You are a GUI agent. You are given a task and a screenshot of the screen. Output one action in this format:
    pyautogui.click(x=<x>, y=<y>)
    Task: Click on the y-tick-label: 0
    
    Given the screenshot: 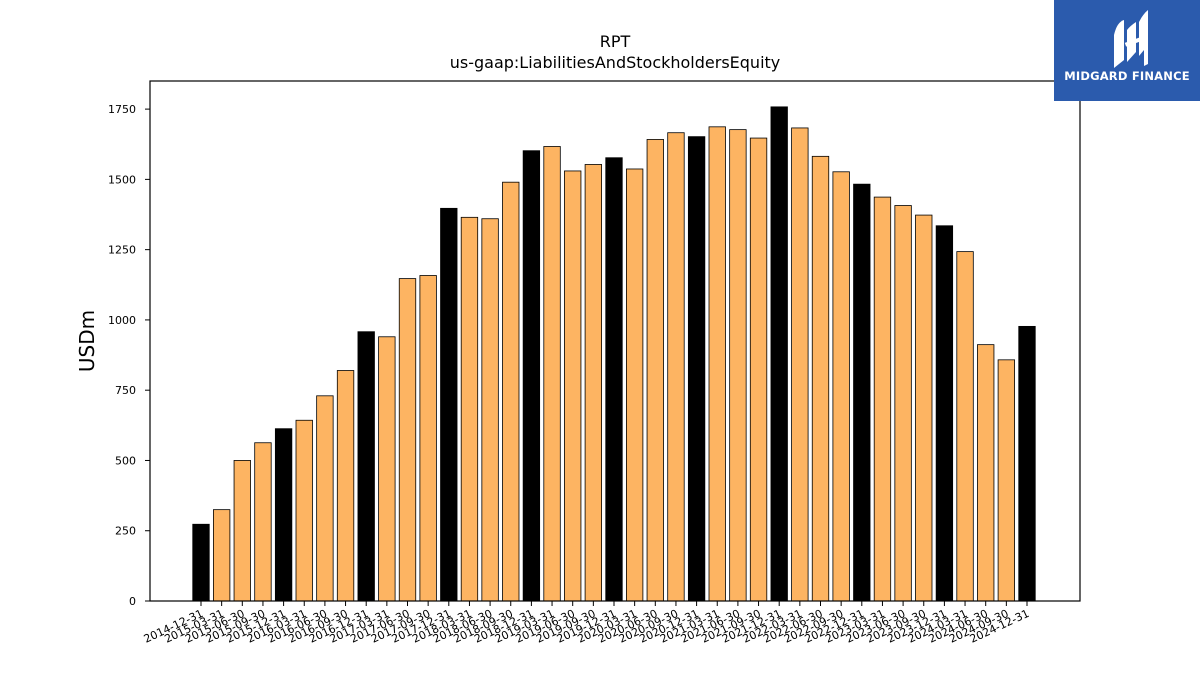 What is the action you would take?
    pyautogui.click(x=132, y=601)
    